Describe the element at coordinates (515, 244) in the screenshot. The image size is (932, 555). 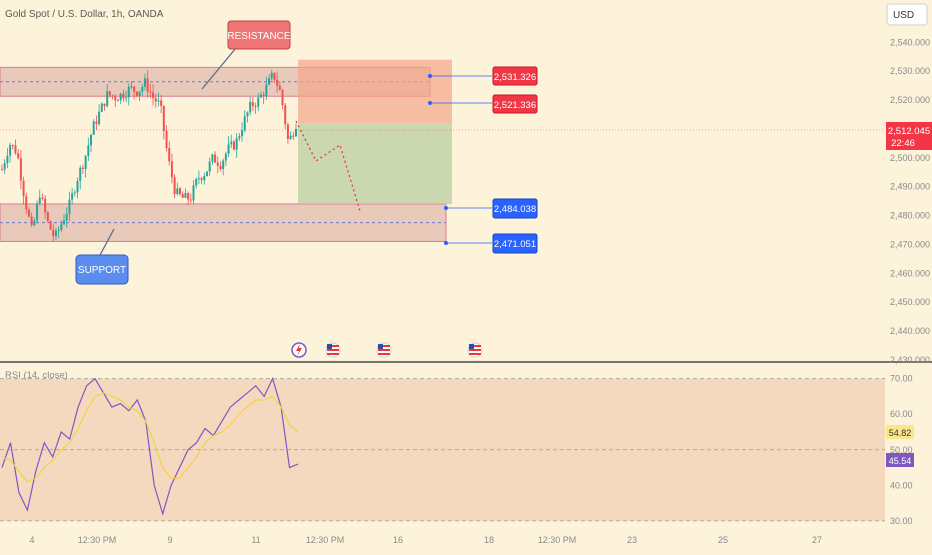
I see `support-bottom-value: 2,471.051` at that location.